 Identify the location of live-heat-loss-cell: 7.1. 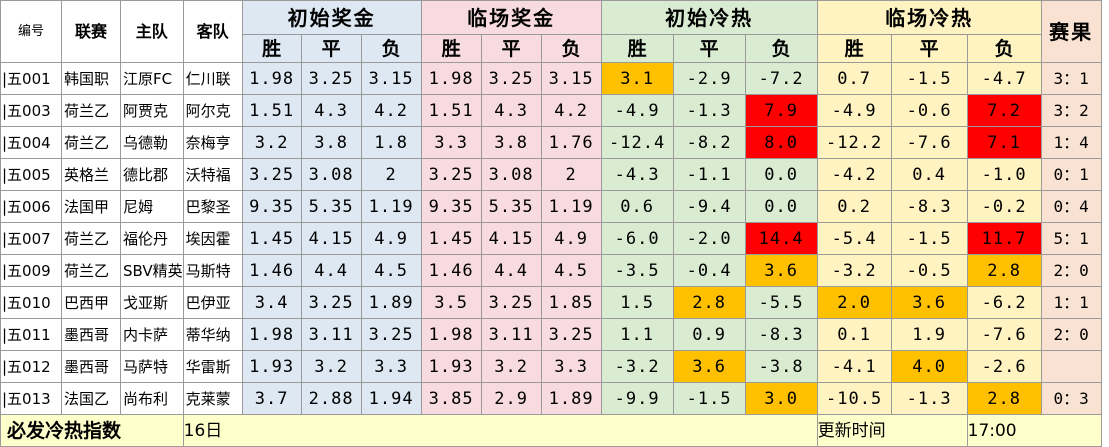
(1004, 142).